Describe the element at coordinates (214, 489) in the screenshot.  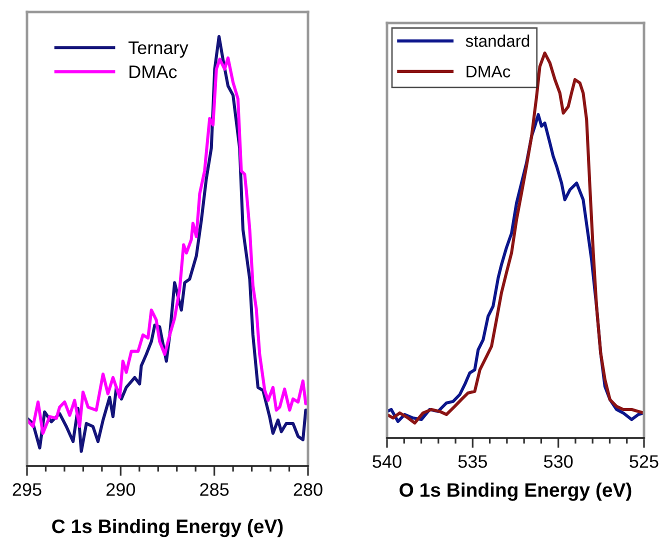
I see `x-tick-label: 285` at that location.